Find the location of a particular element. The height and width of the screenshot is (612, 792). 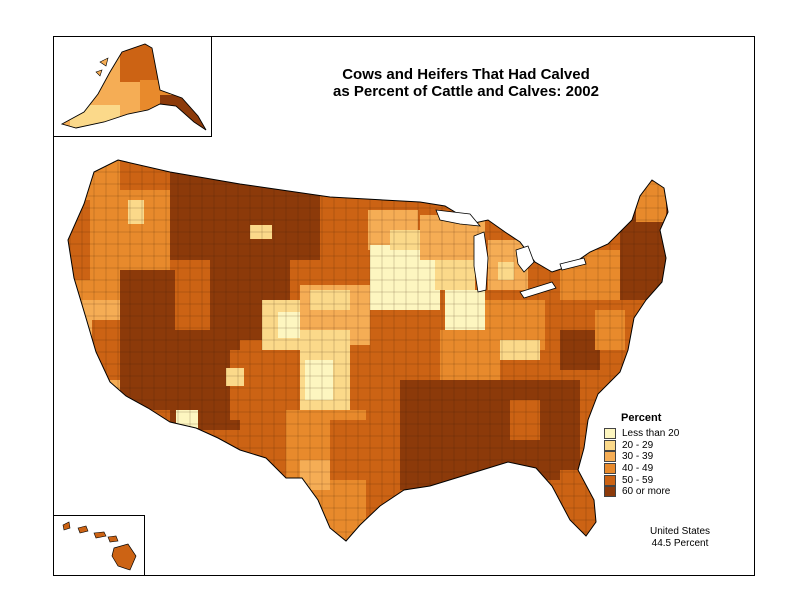

legend-item: 60 or more is located at coordinates (669, 492).